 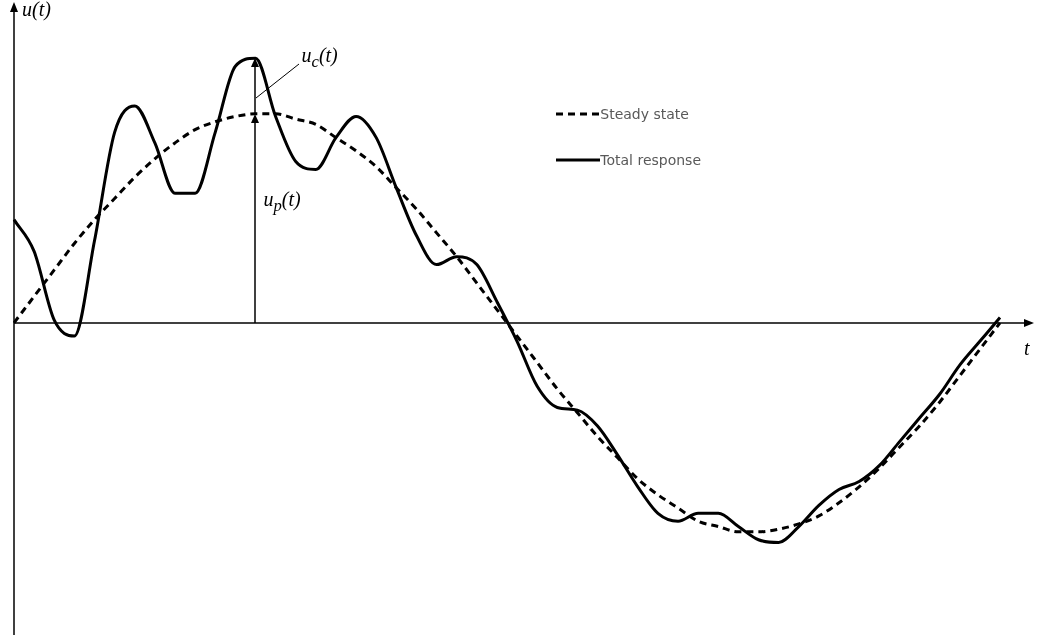 What do you see at coordinates (282, 202) in the screenshot?
I see `annotation: u$_{p}$(t)` at bounding box center [282, 202].